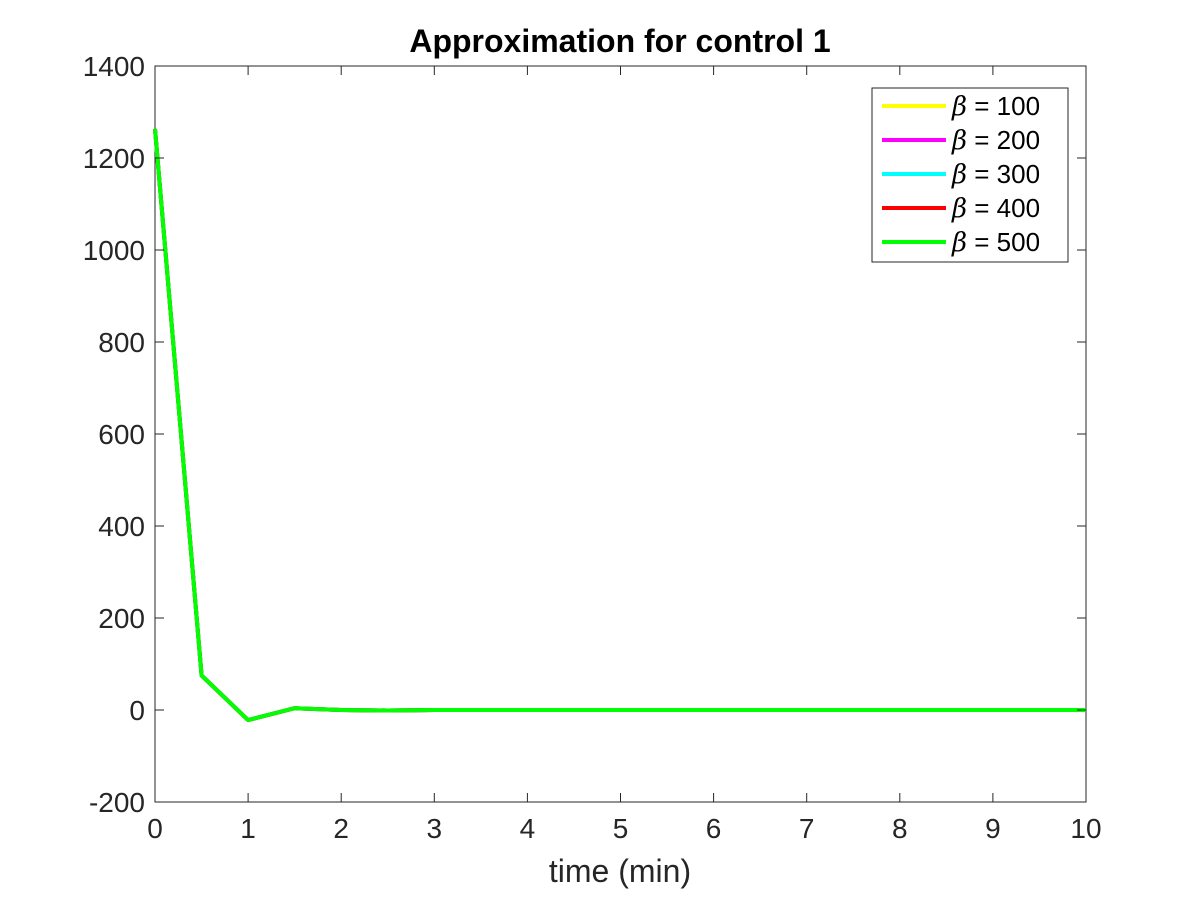  I want to click on x-tick-label: 3, so click(435, 828).